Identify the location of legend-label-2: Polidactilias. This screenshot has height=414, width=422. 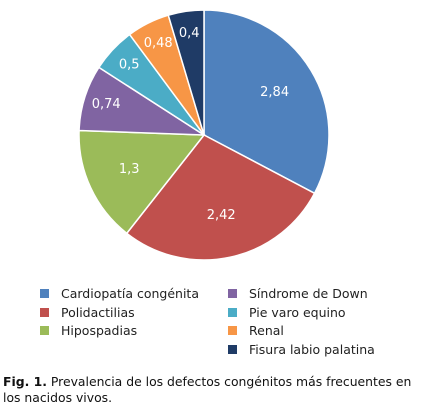
(98, 312).